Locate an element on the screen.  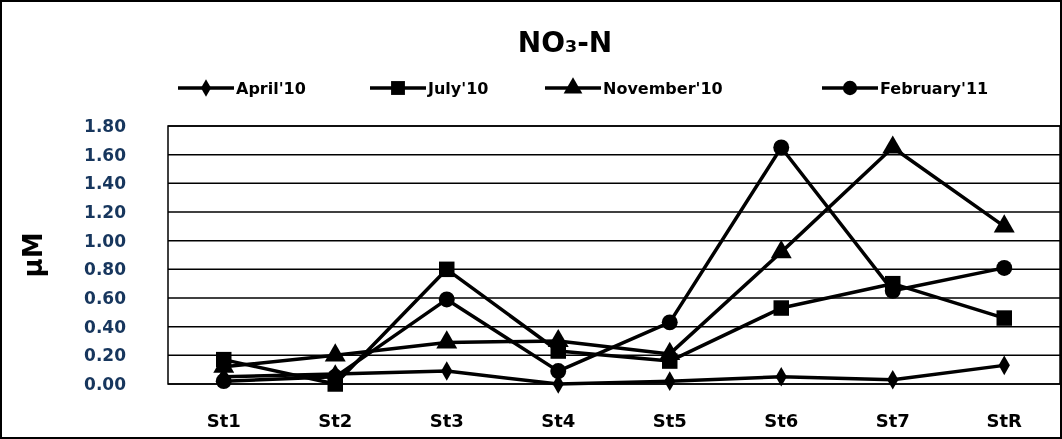
y-tick-label: 0.60 is located at coordinates (105, 297).